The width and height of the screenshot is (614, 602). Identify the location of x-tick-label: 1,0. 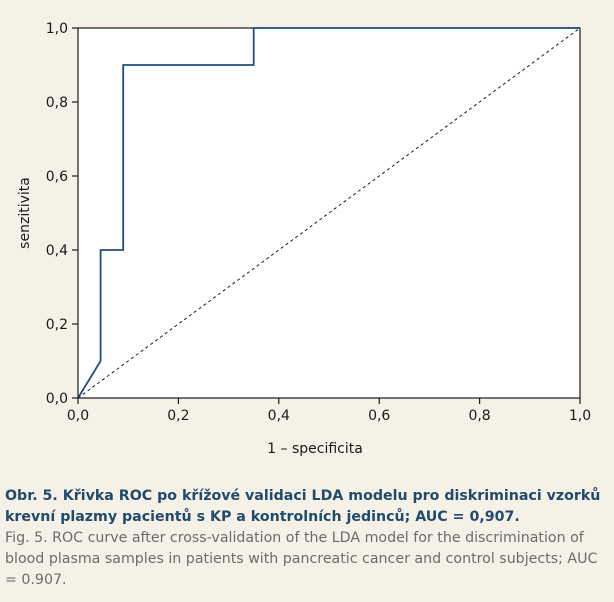
(580, 416).